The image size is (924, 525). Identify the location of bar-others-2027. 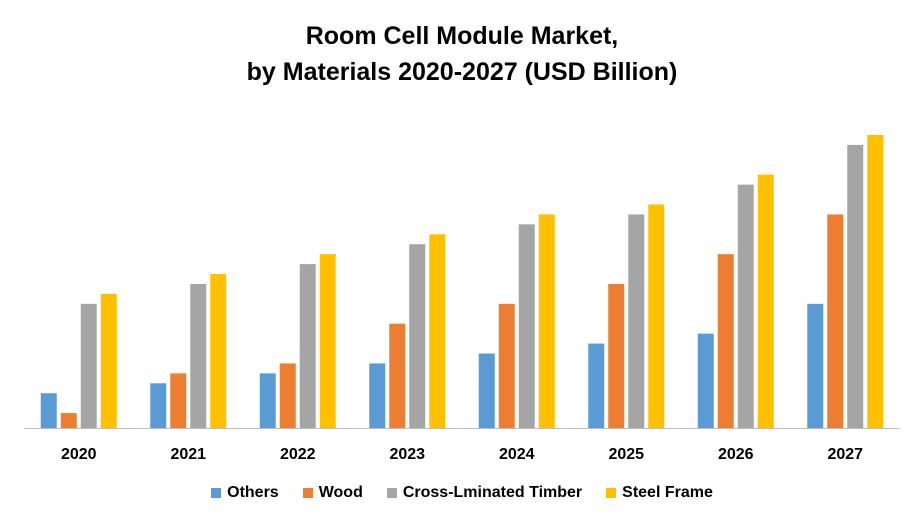
(815, 365).